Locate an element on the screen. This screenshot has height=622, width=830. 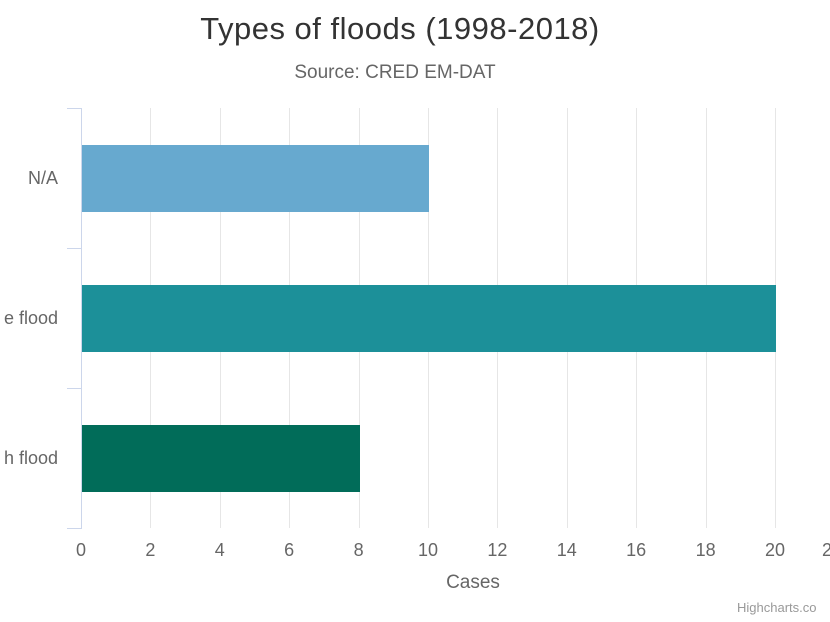
x-axis-tick-label: 16 is located at coordinates (636, 550).